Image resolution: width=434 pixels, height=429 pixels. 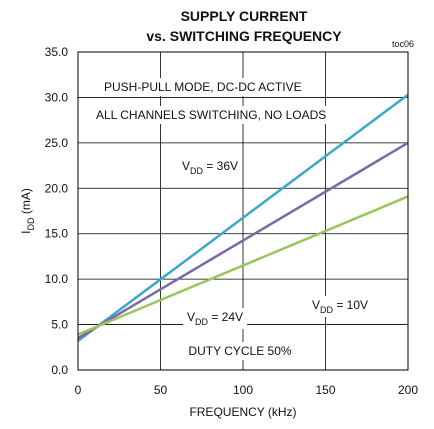 I want to click on y-axis-label-sub: DD, so click(x=31, y=223).